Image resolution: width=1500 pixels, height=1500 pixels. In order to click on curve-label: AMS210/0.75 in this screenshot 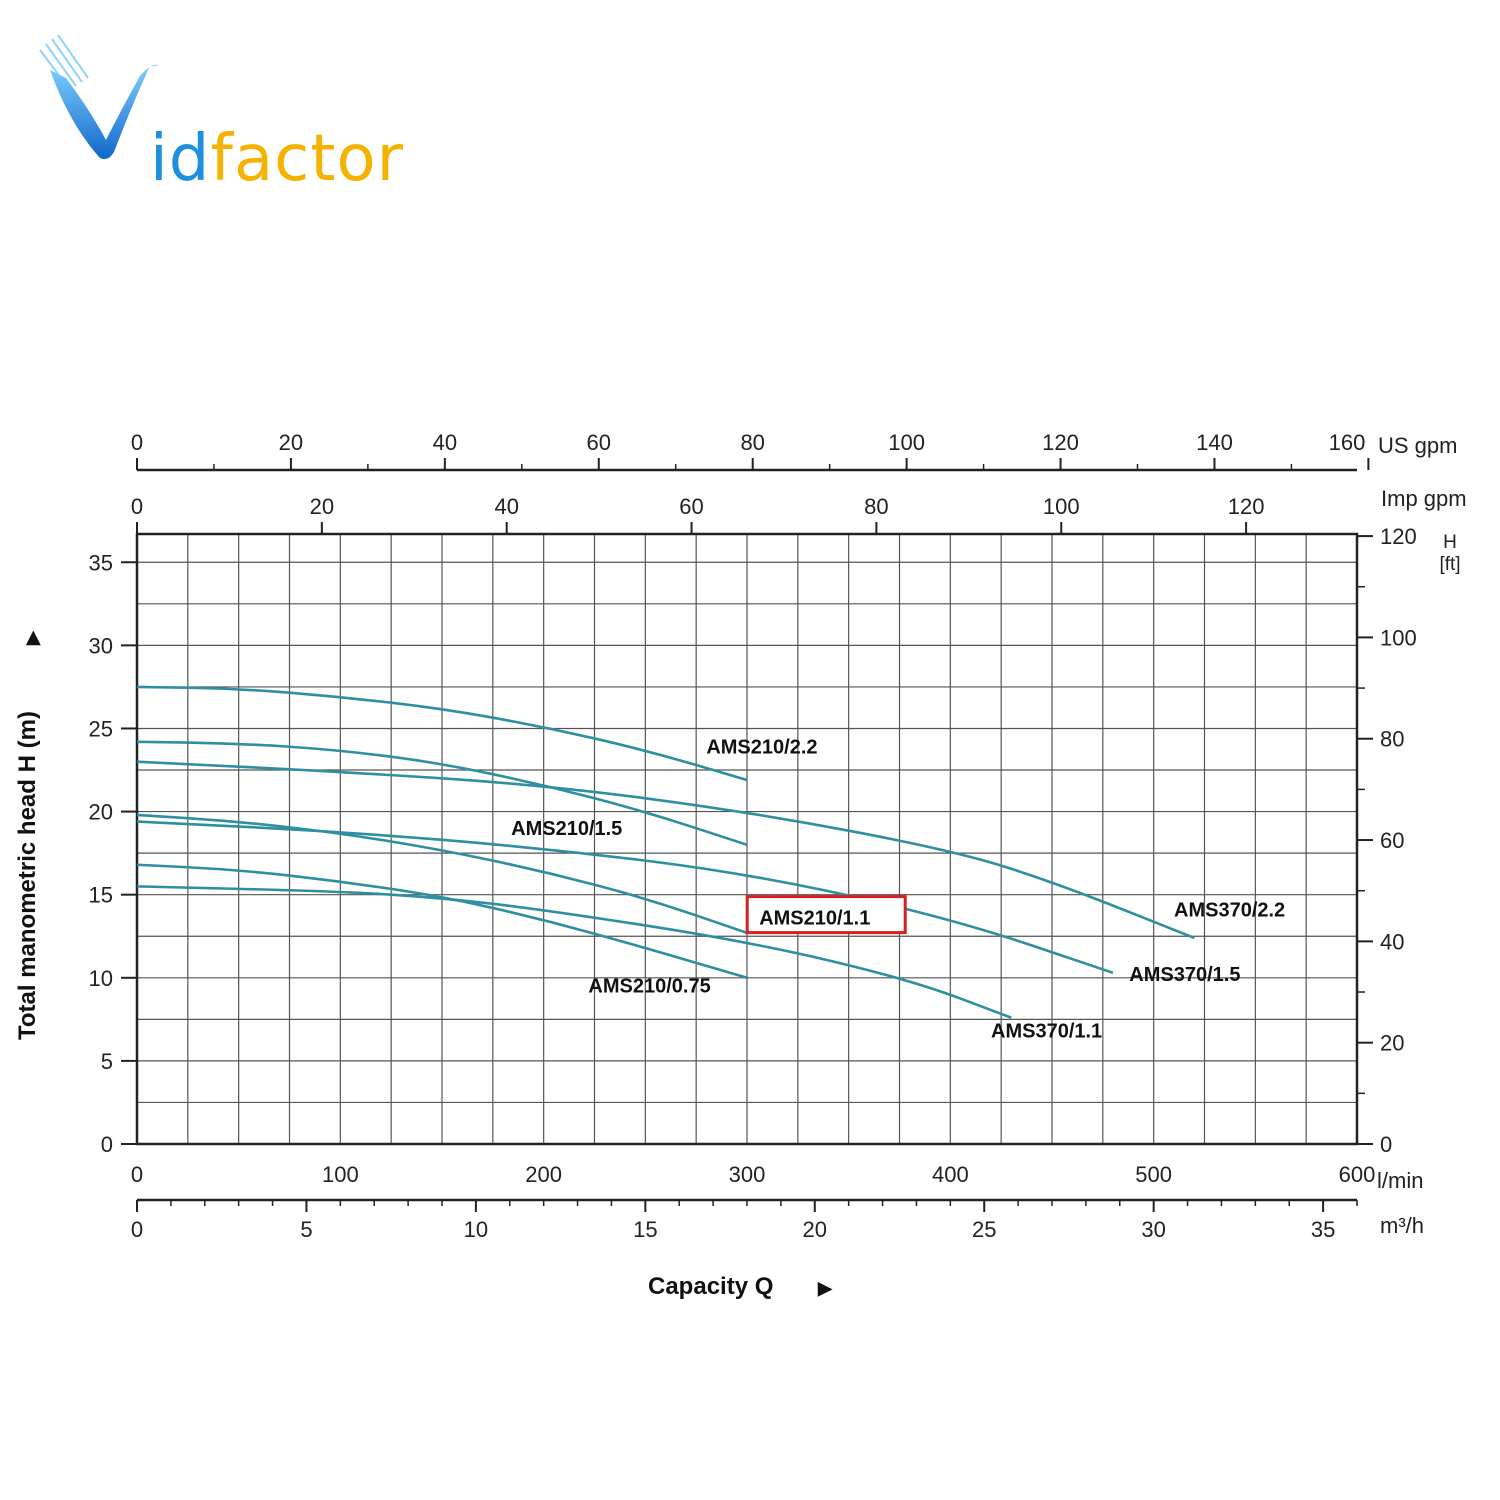, I will do `click(649, 987)`.